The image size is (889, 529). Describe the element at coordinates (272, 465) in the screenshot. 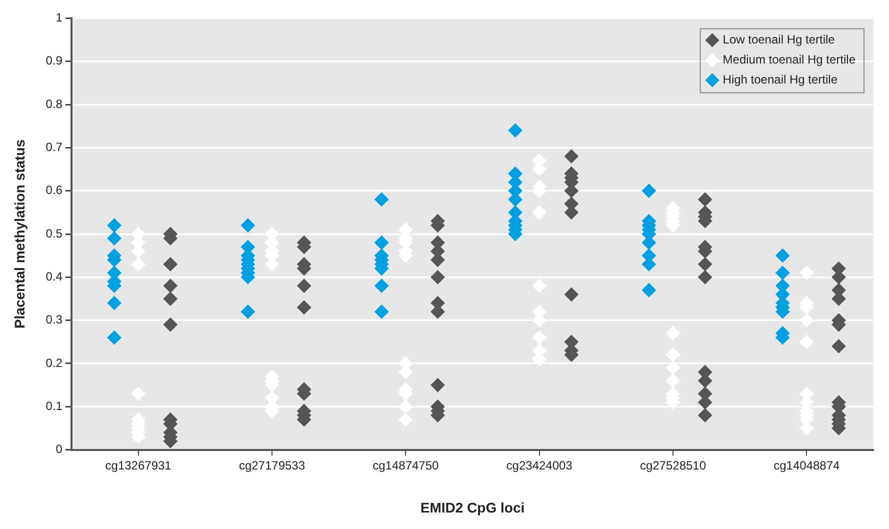

I see `x-tick-label: cg27179533` at that location.